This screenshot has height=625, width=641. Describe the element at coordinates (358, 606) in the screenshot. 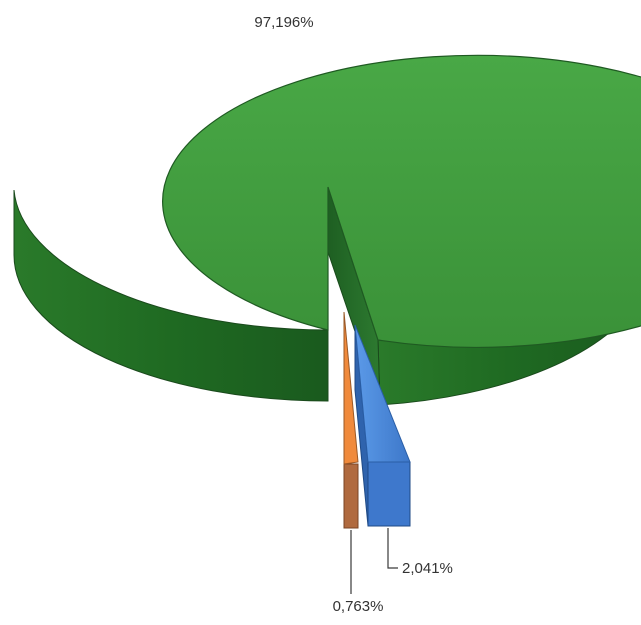

I see `pie-label-orange: 0,763%` at that location.